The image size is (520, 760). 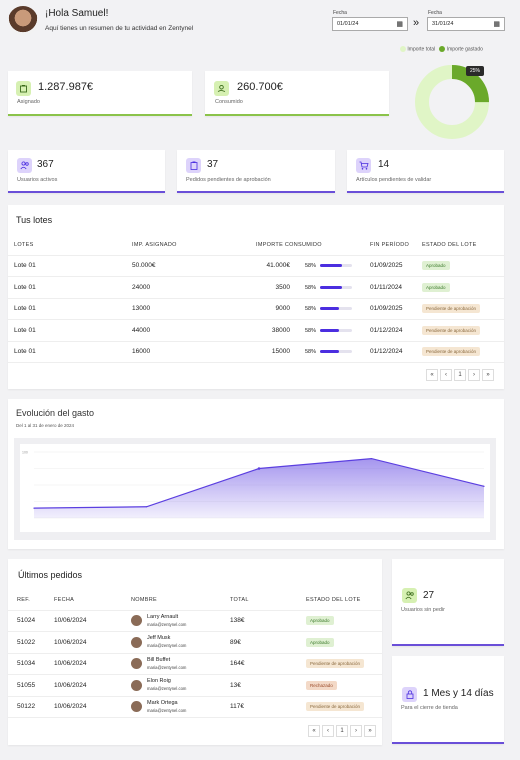 What do you see at coordinates (256, 287) in the screenshot?
I see `table-row: Lote 01 24000 3500 58% 01/11/2024 Aprobado` at bounding box center [256, 287].